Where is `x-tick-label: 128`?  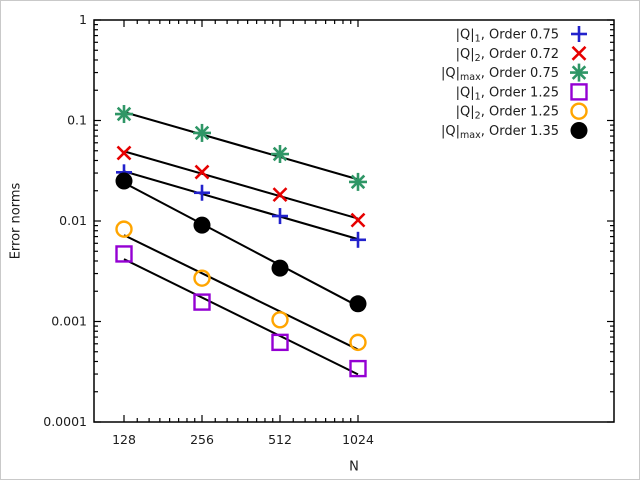
x-tick-label: 128 is located at coordinates (124, 439).